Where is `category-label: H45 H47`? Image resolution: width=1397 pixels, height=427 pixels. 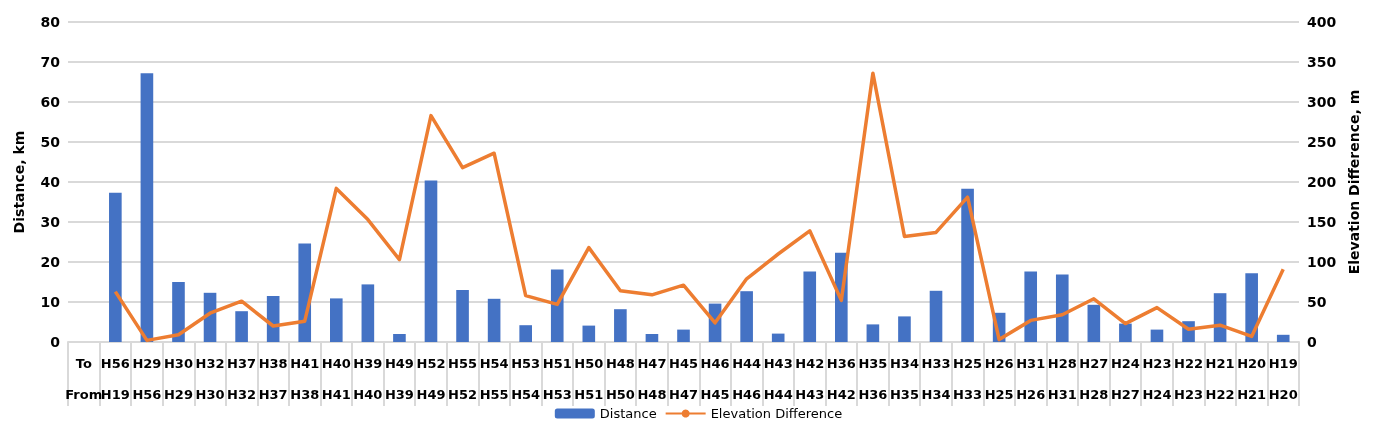
category-label: H45 H47 is located at coordinates (683, 379).